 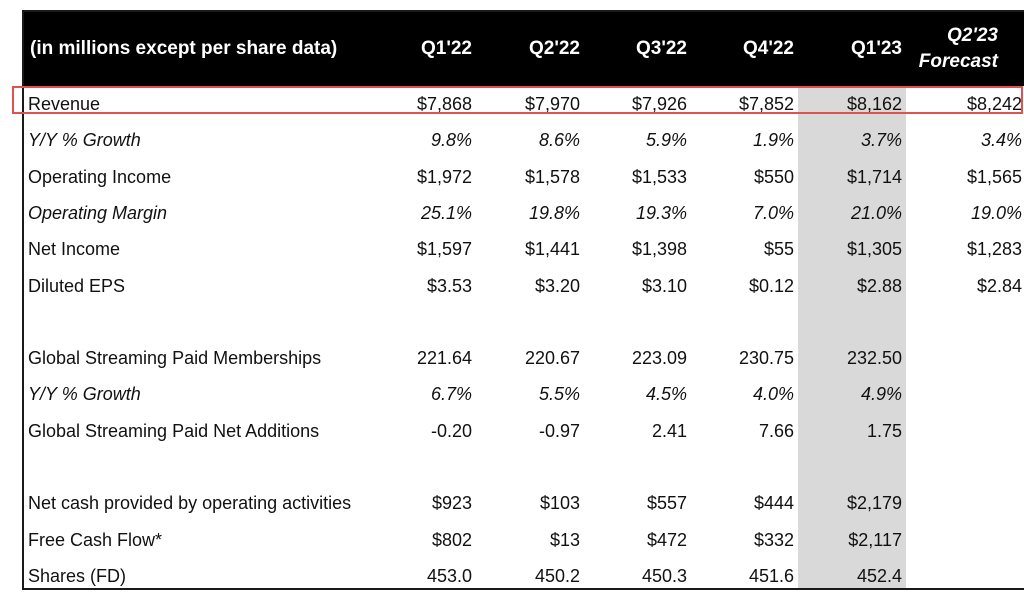 What do you see at coordinates (449, 575) in the screenshot?
I see `cell-q1-22: 453.0` at bounding box center [449, 575].